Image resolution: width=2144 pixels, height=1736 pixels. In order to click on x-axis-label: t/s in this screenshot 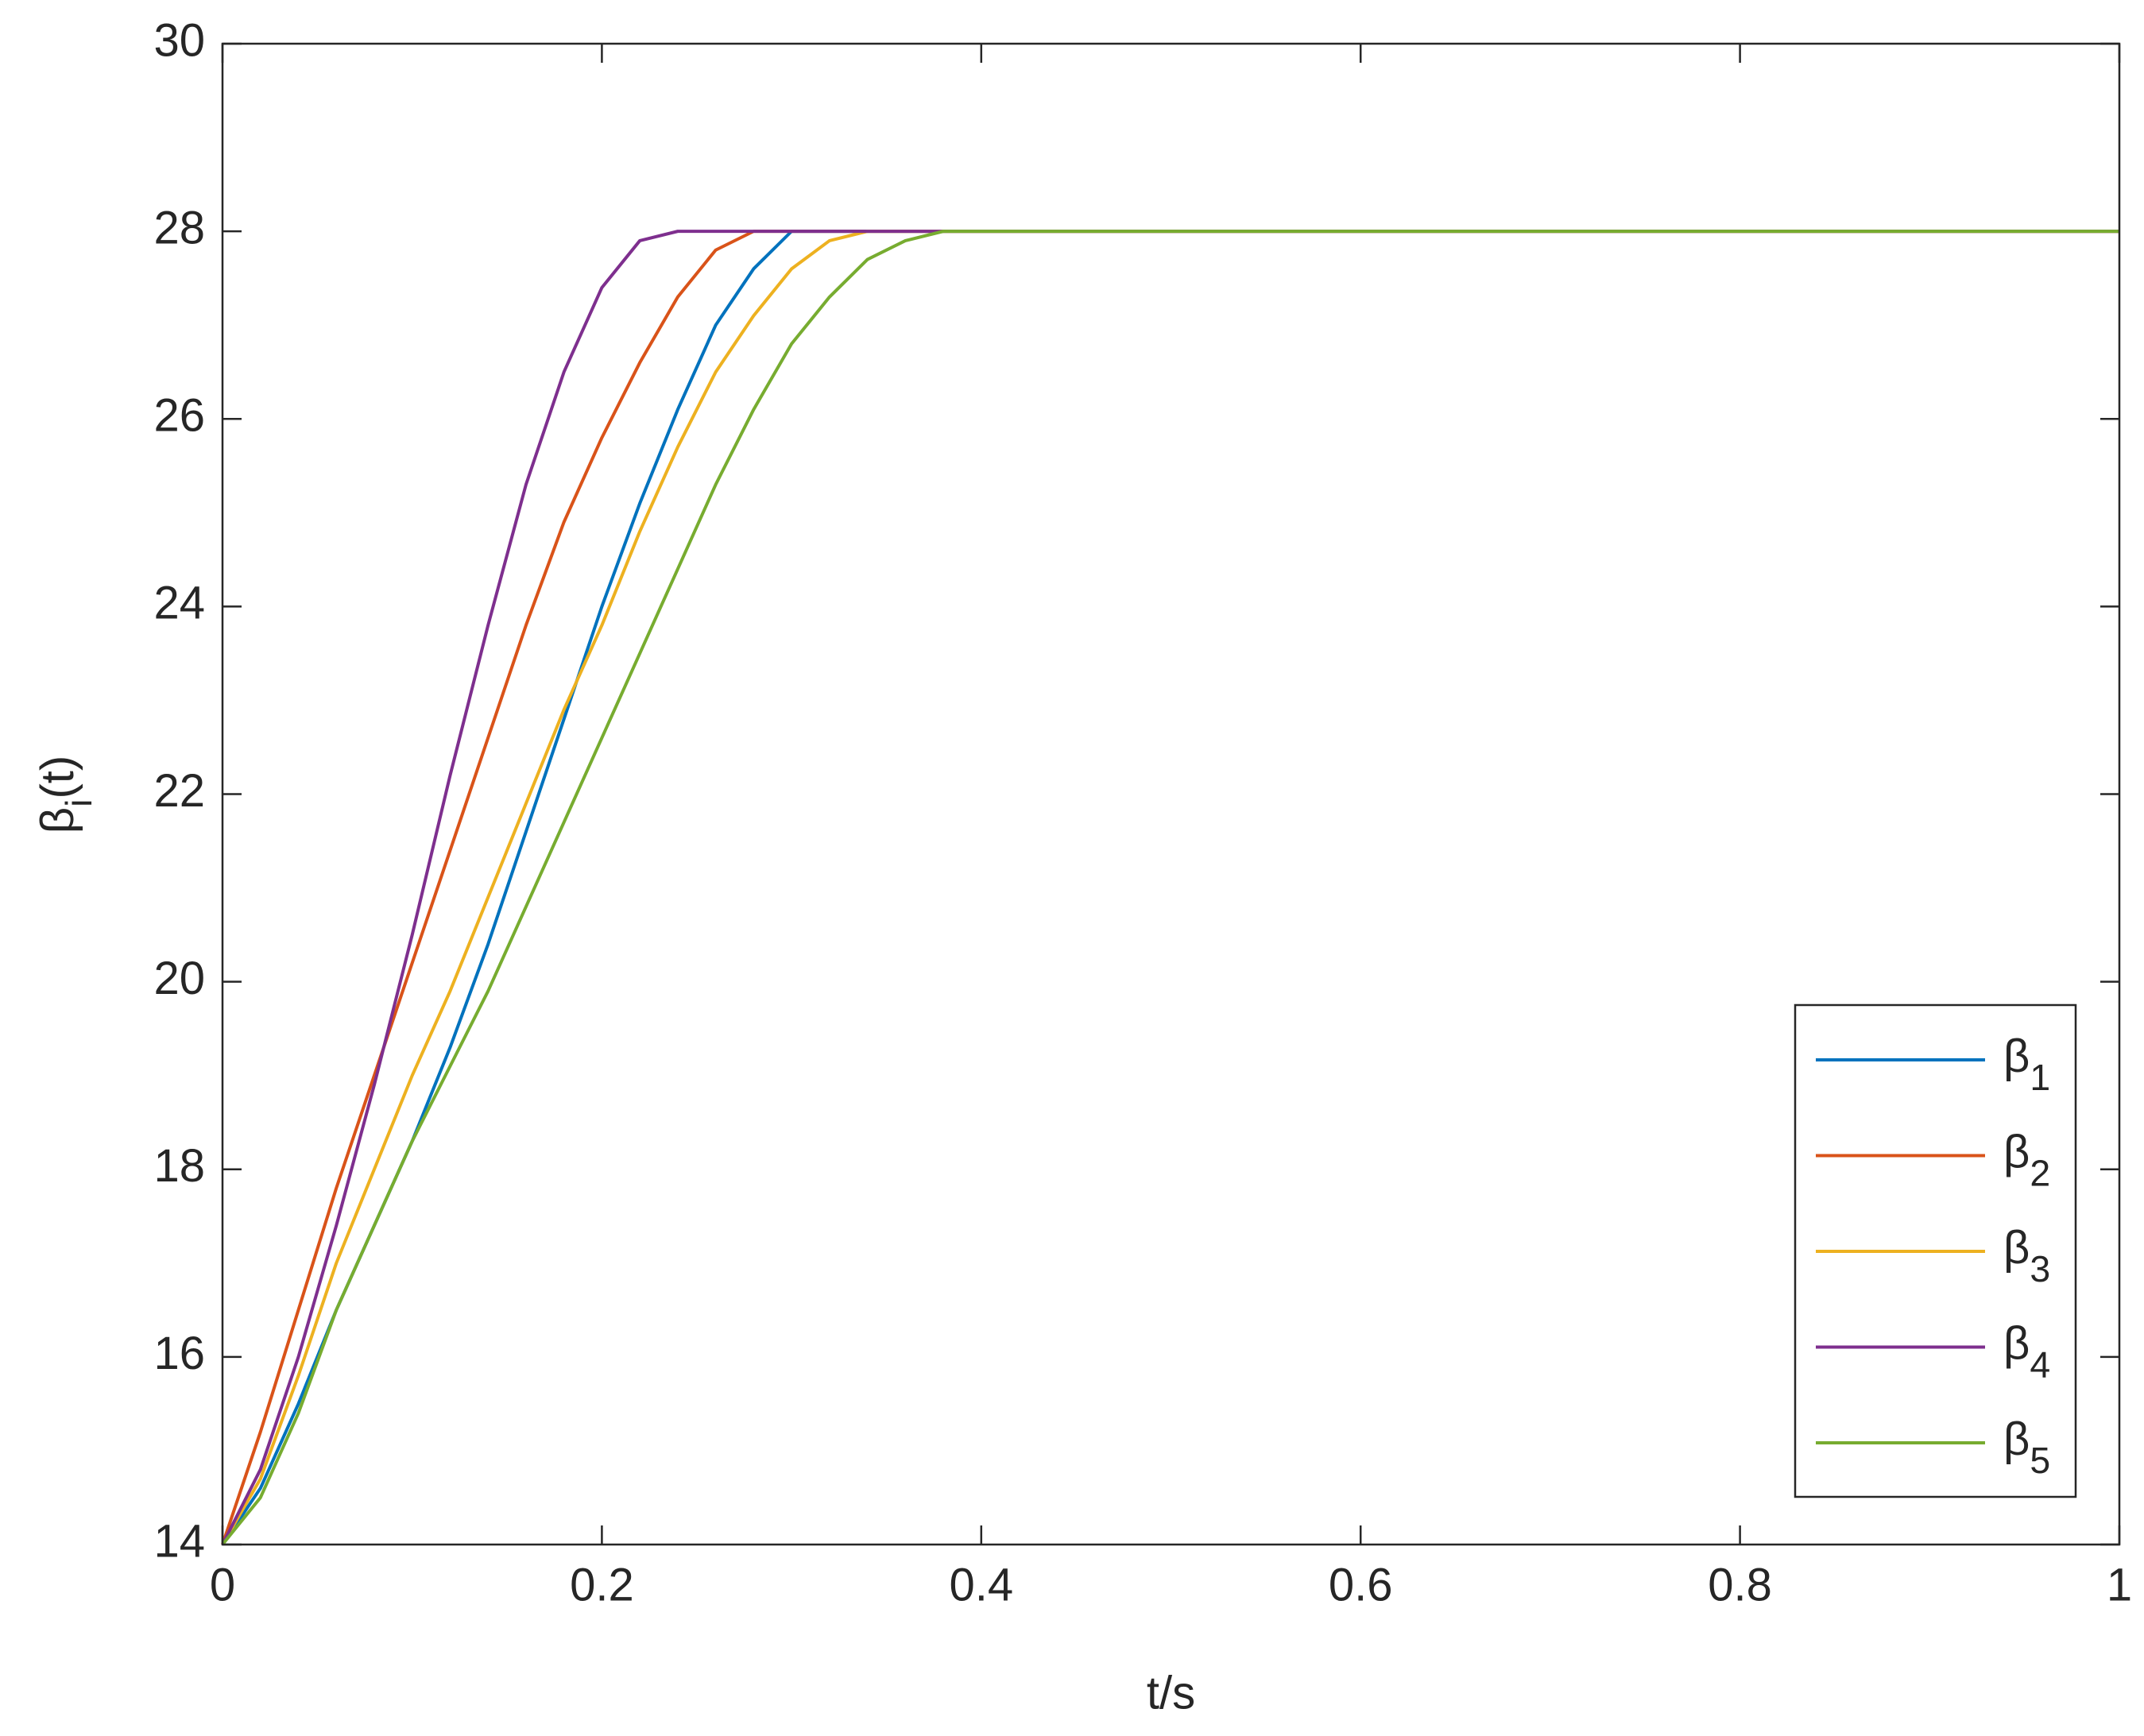, I will do `click(1171, 1693)`.